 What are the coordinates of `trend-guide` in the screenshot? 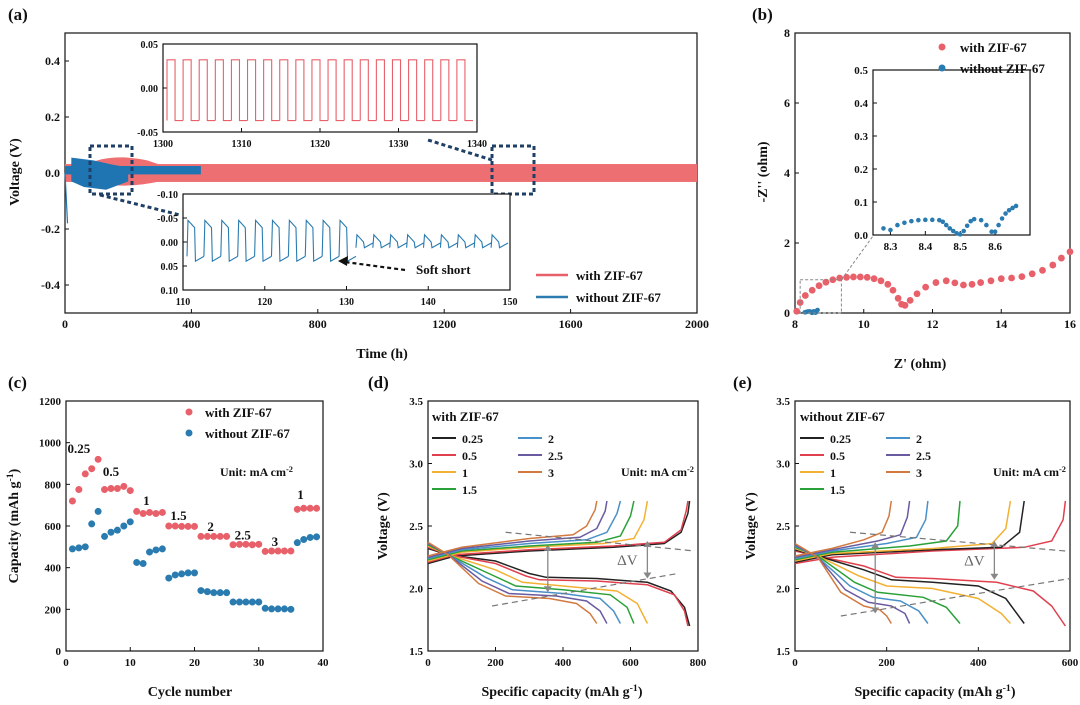 It's located at (957, 541).